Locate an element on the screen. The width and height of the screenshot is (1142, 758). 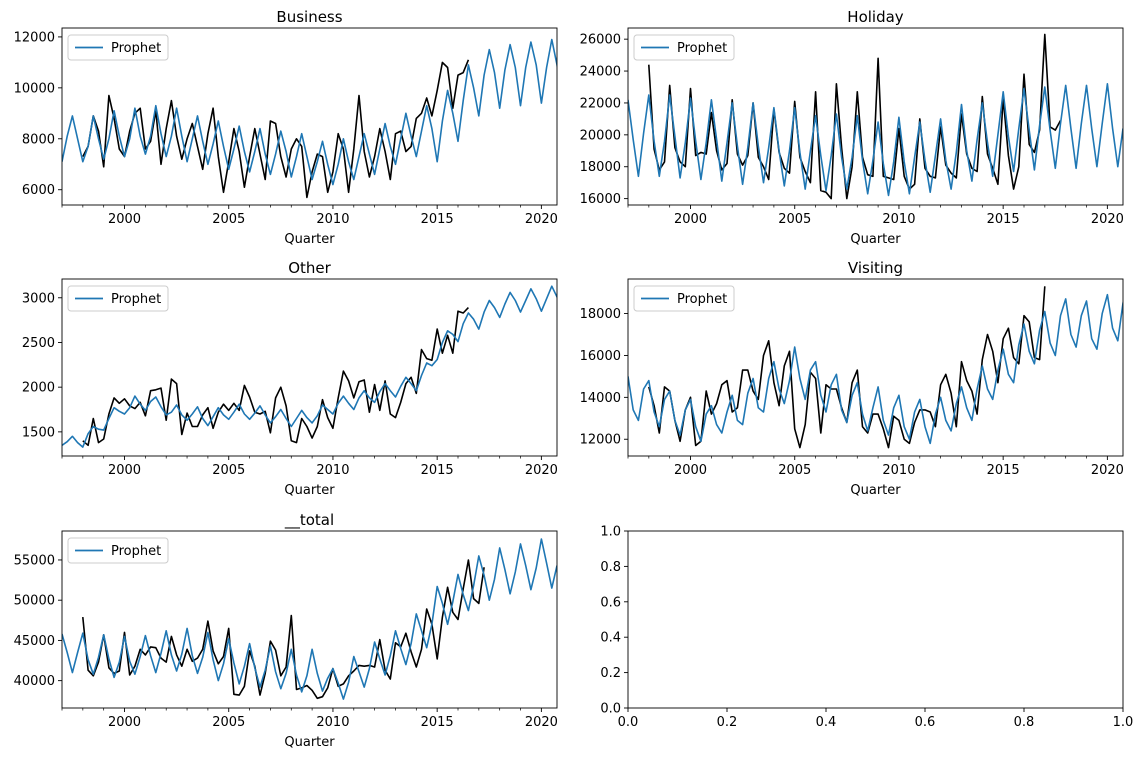
y-tick-label: 50000 is located at coordinates (34, 601).